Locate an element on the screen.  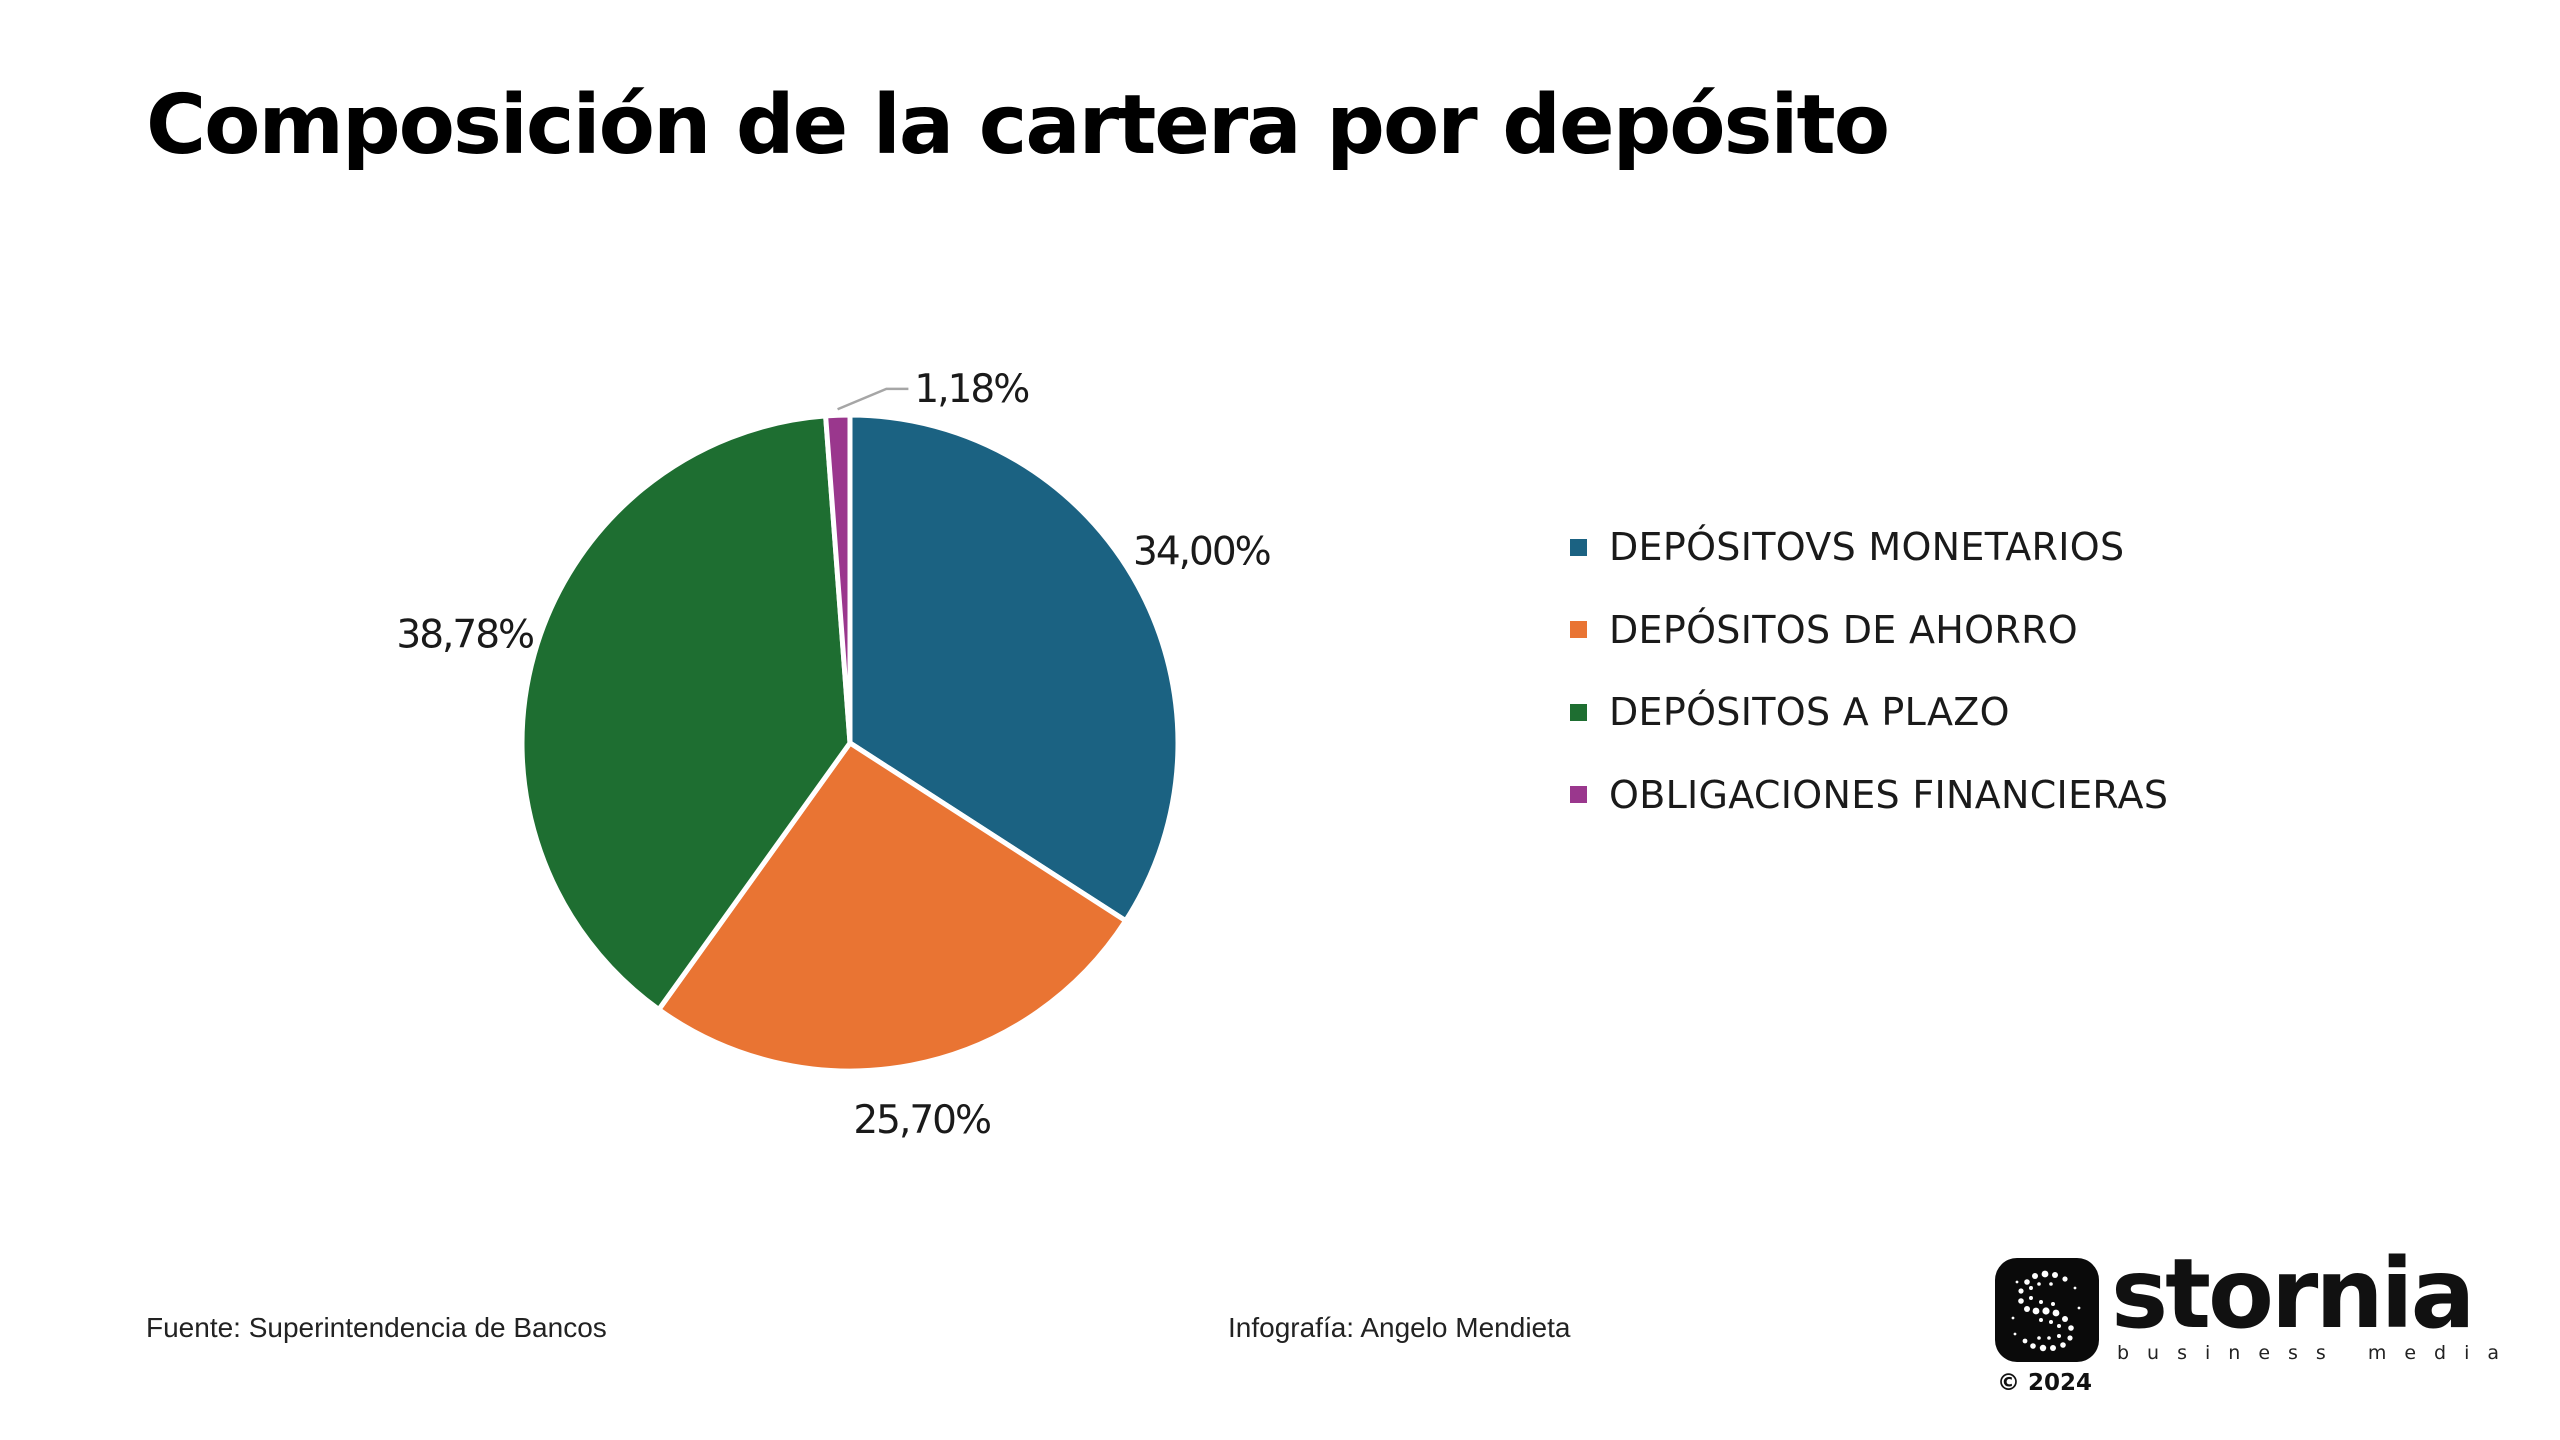
brand-name: stornia is located at coordinates (2293, 1294).